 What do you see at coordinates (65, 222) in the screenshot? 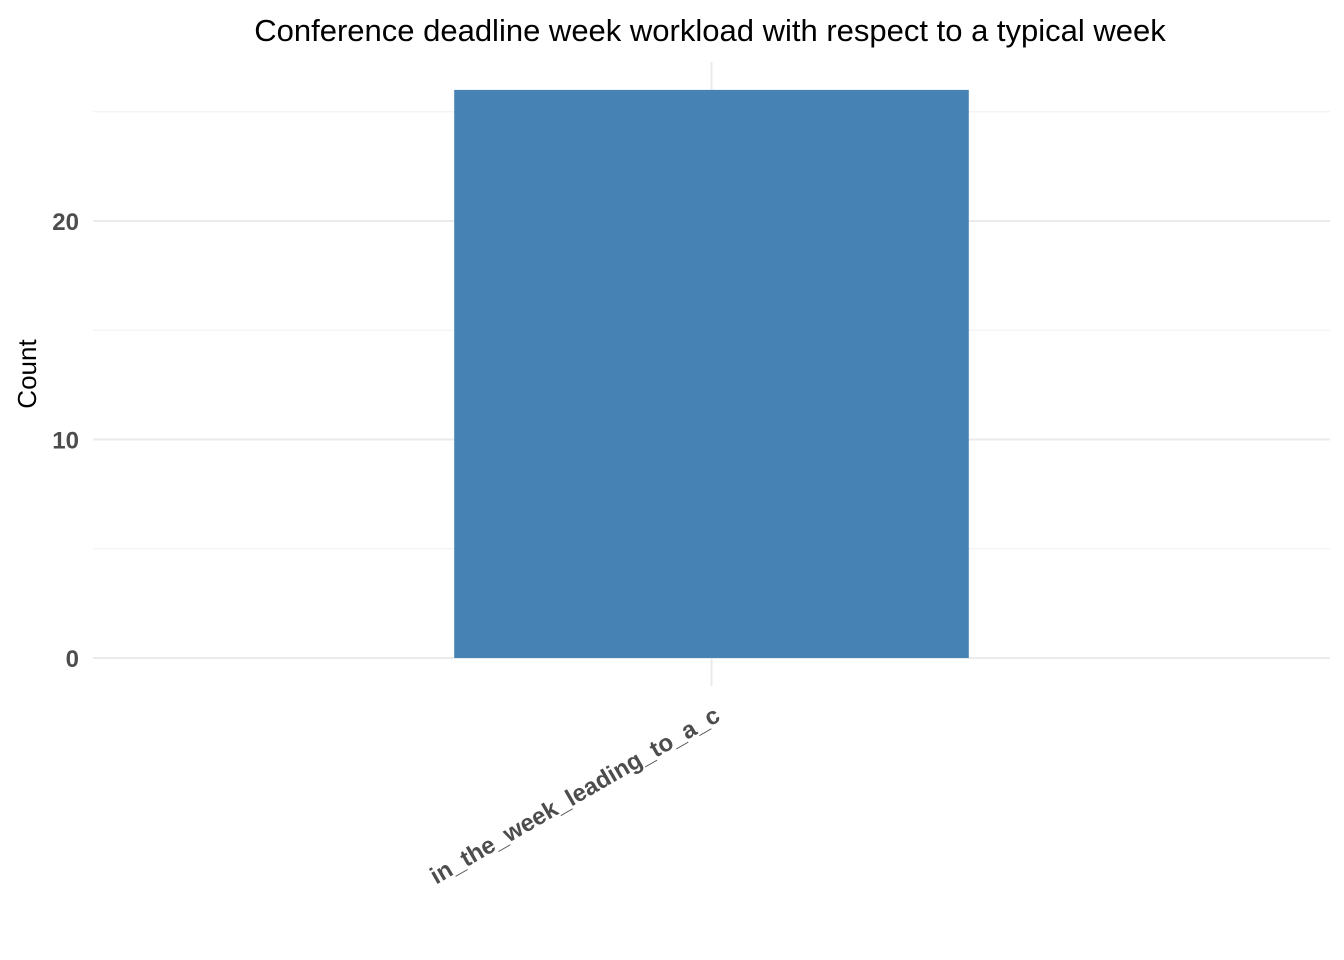
I see `y-tick-label: 20` at bounding box center [65, 222].